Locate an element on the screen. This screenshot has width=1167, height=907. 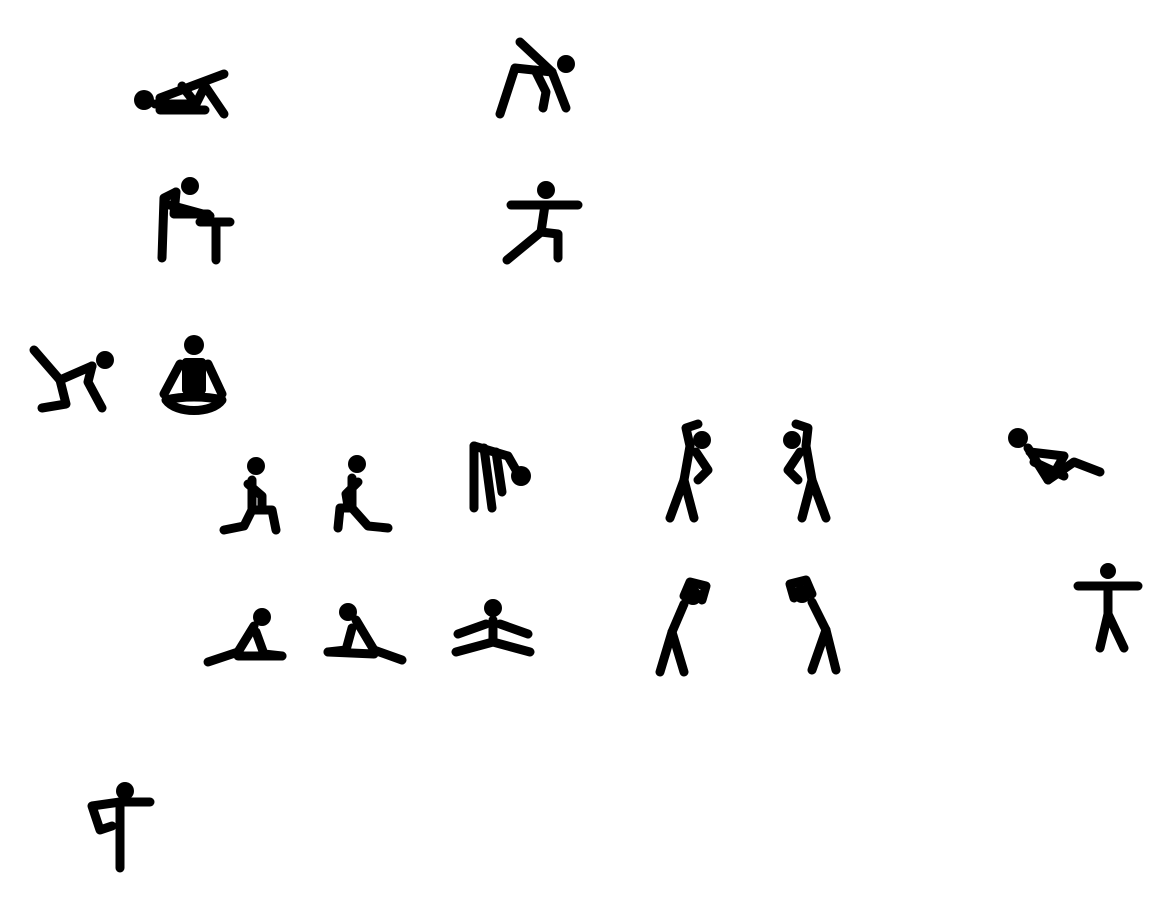
lotus-meditation-icon is located at coordinates (193, 375).